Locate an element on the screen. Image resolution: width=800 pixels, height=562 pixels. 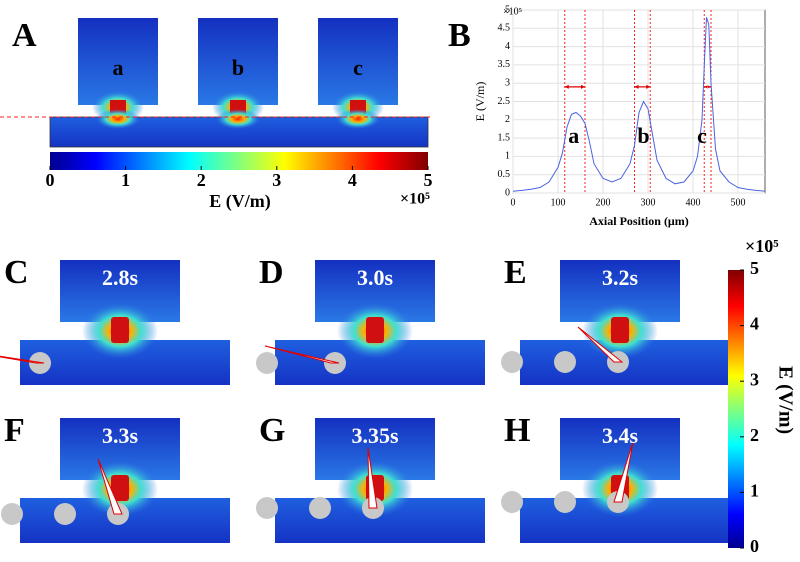
panel-label: G is located at coordinates (272, 430).